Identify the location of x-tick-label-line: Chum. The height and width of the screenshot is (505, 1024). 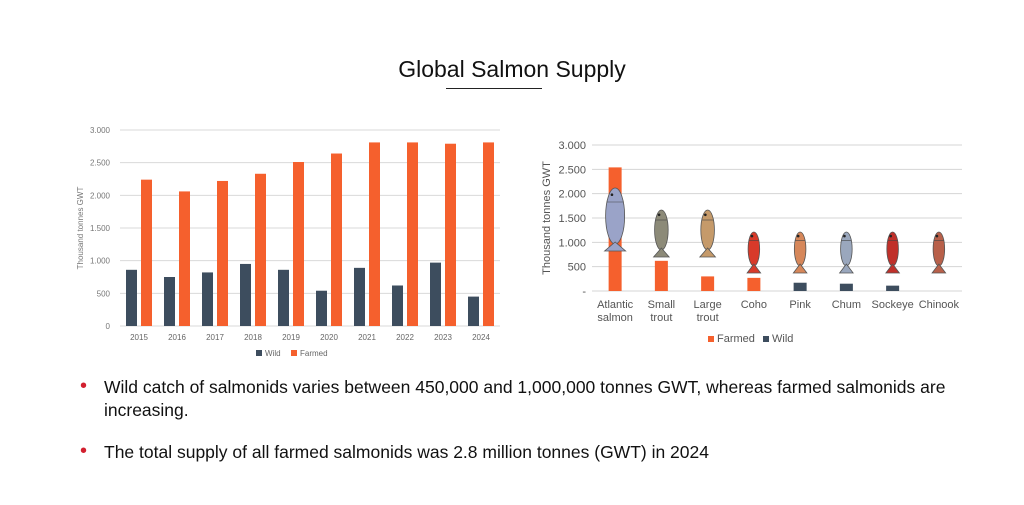
(846, 305).